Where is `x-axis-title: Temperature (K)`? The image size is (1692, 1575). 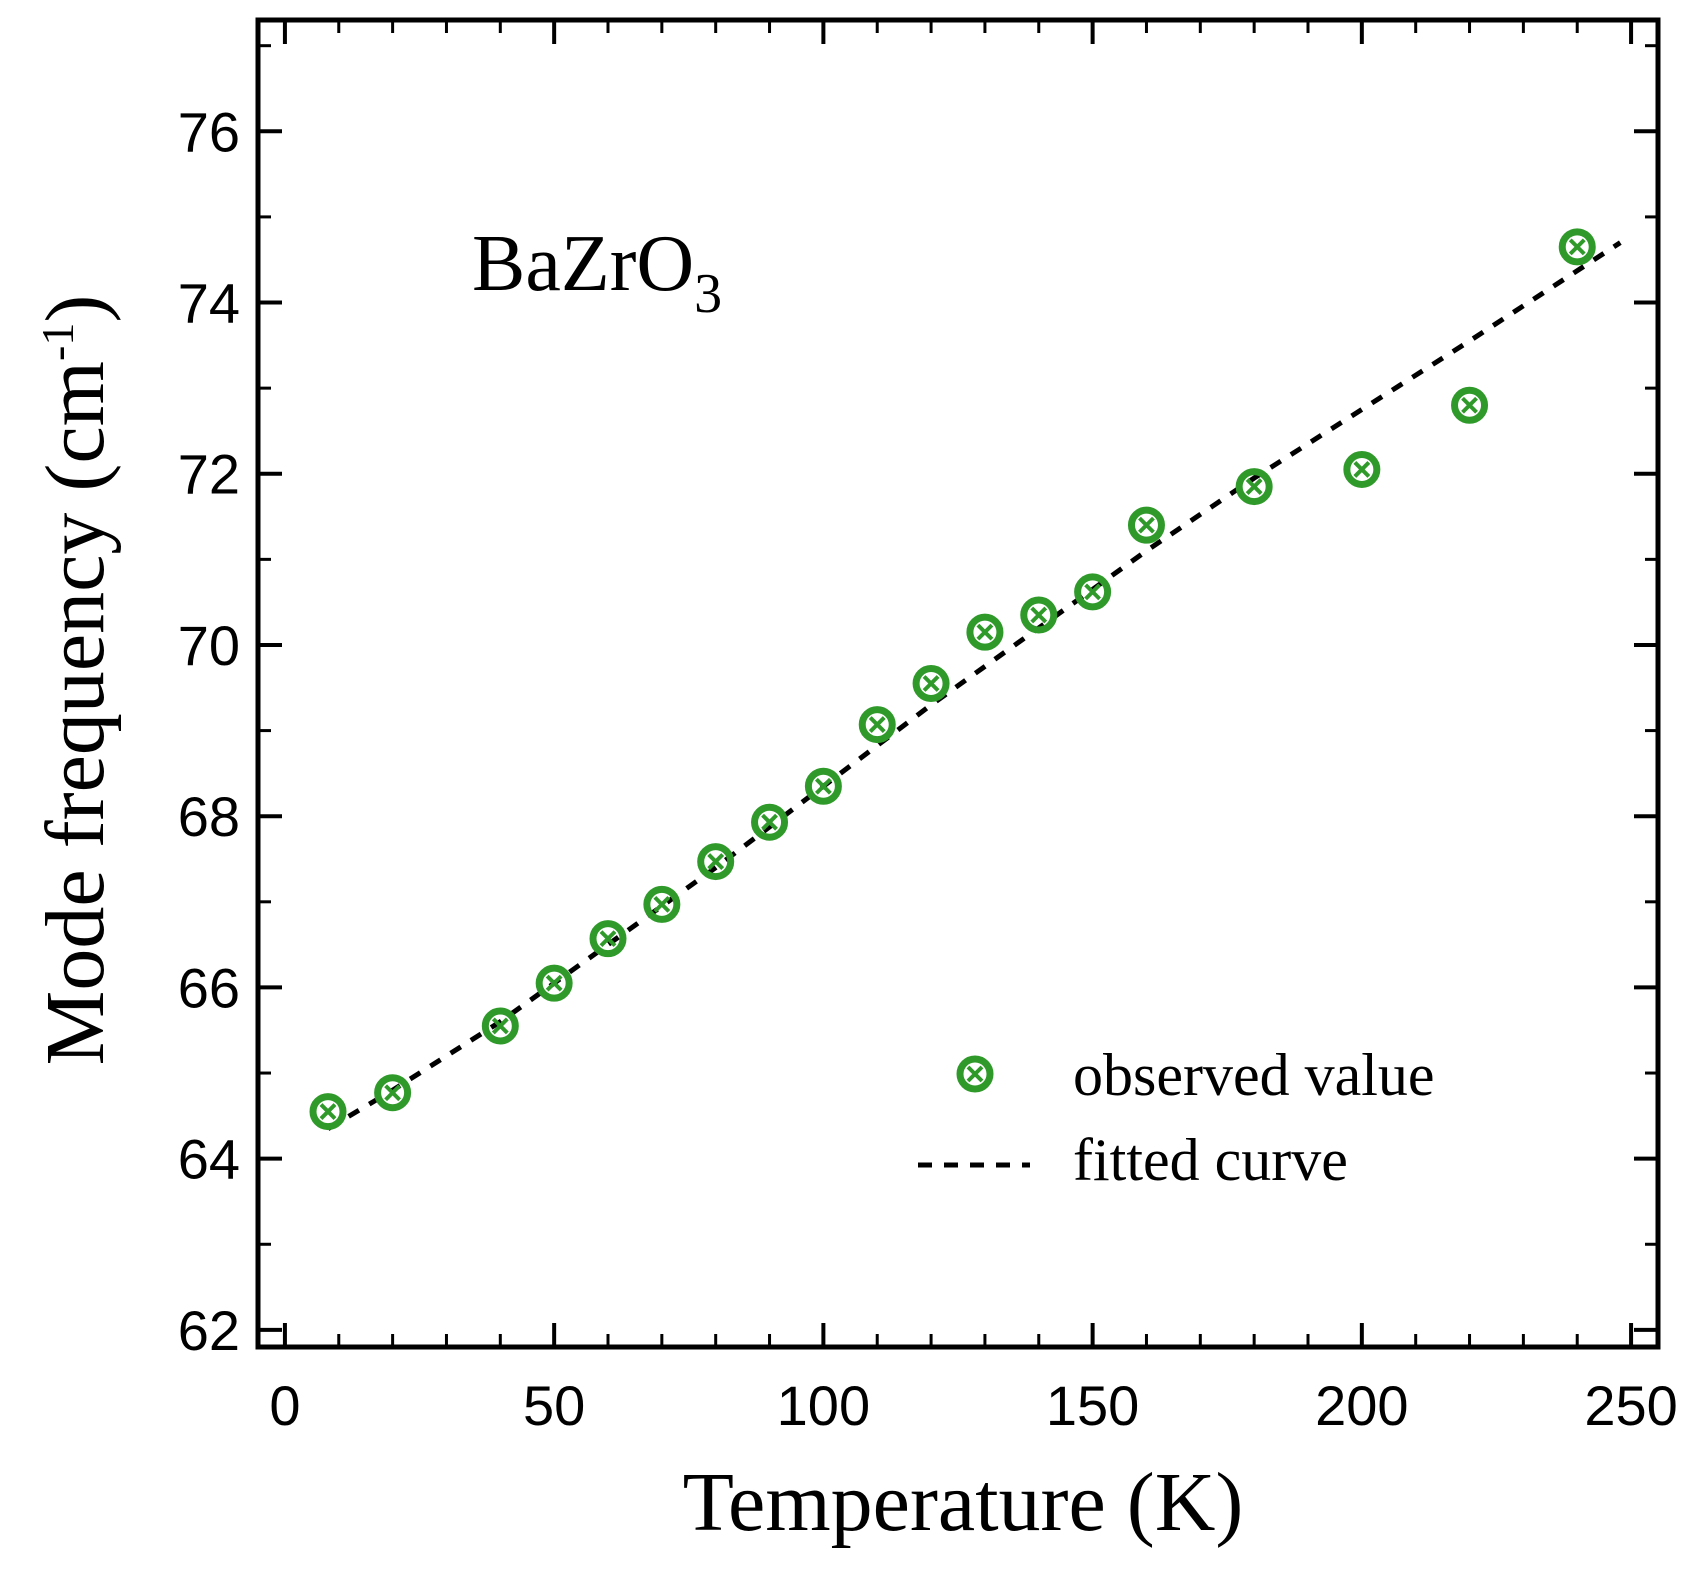 x-axis-title: Temperature (K) is located at coordinates (963, 1502).